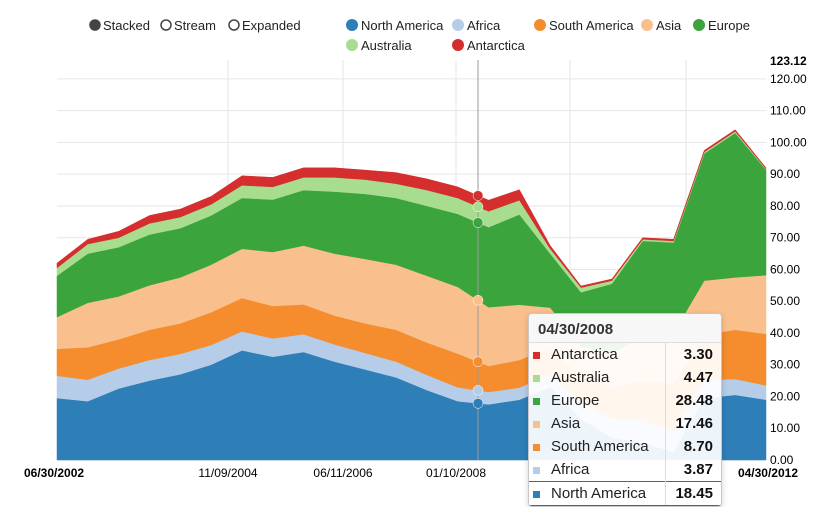 This screenshot has height=507, width=828. What do you see at coordinates (478, 390) in the screenshot?
I see `marker-africa` at bounding box center [478, 390].